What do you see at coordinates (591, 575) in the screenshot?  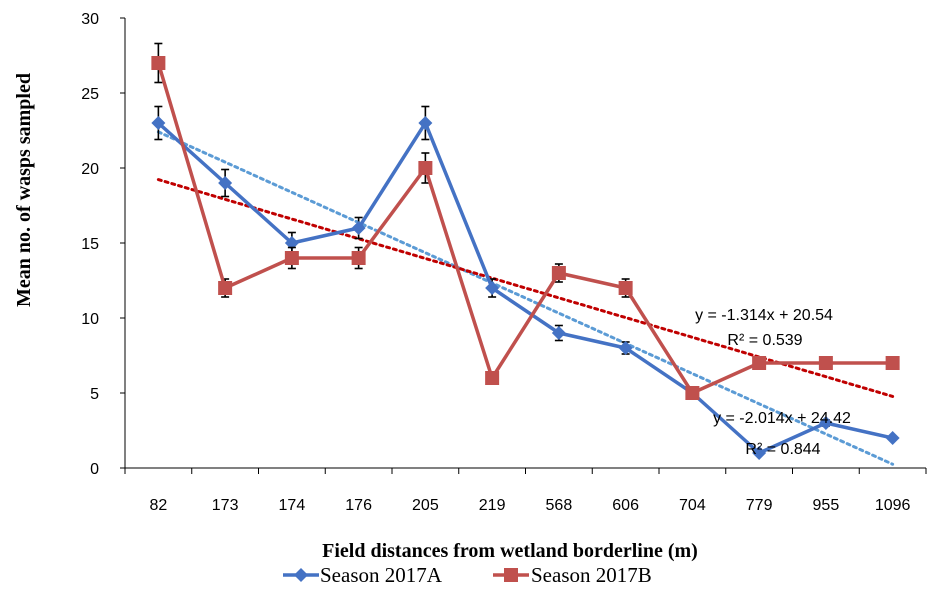 I see `legend-label: Season 2017B` at bounding box center [591, 575].